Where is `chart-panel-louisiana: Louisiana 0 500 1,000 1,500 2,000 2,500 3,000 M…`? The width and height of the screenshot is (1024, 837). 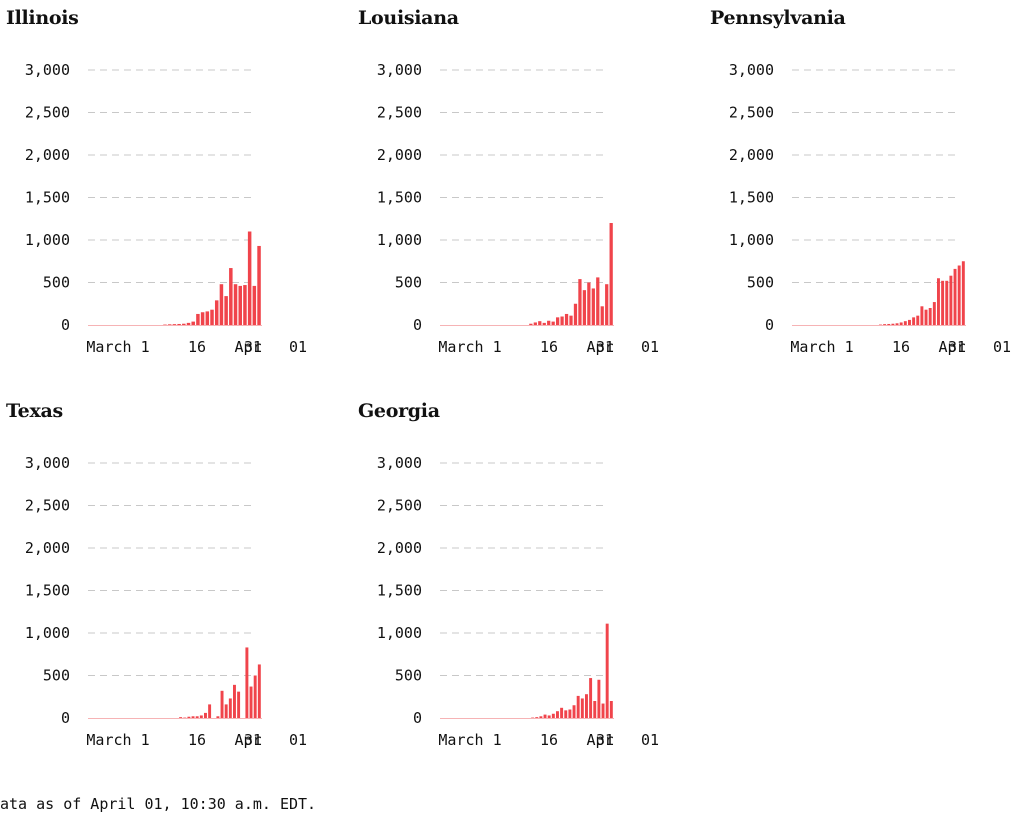 chart-panel-louisiana: Louisiana 0 500 1,000 1,500 2,000 2,500 3,000 M… is located at coordinates (517, 180).